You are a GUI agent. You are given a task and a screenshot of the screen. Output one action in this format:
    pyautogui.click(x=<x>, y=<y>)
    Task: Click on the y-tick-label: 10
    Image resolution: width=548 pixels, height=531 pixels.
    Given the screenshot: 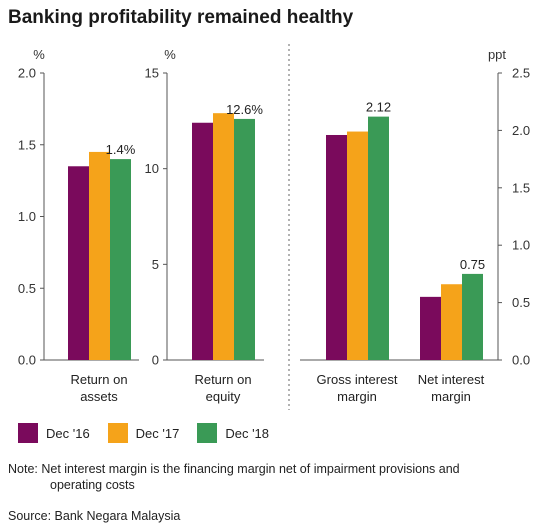 What is the action you would take?
    pyautogui.click(x=152, y=168)
    